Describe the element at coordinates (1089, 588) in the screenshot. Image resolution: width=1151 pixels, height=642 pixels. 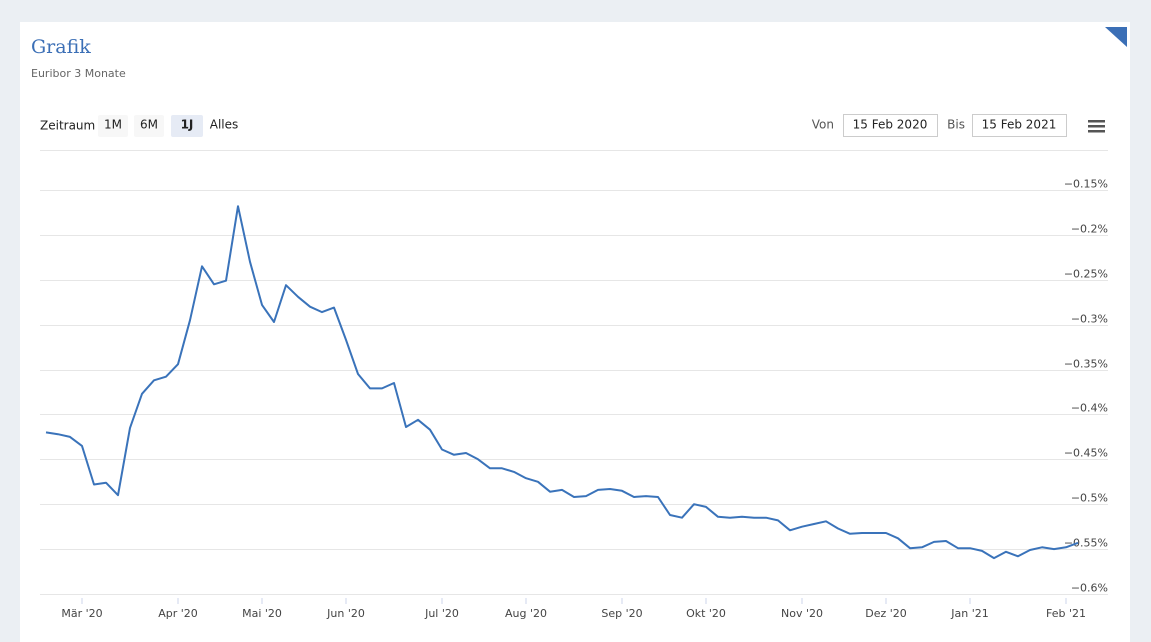
I see `y-tick-label: −0.6%` at that location.